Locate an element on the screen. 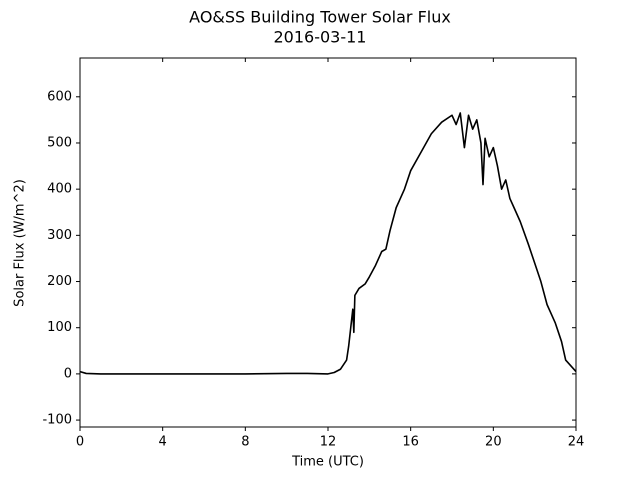 This screenshot has height=484, width=640. chart-subtitle: 2016-03-11 is located at coordinates (320, 37).